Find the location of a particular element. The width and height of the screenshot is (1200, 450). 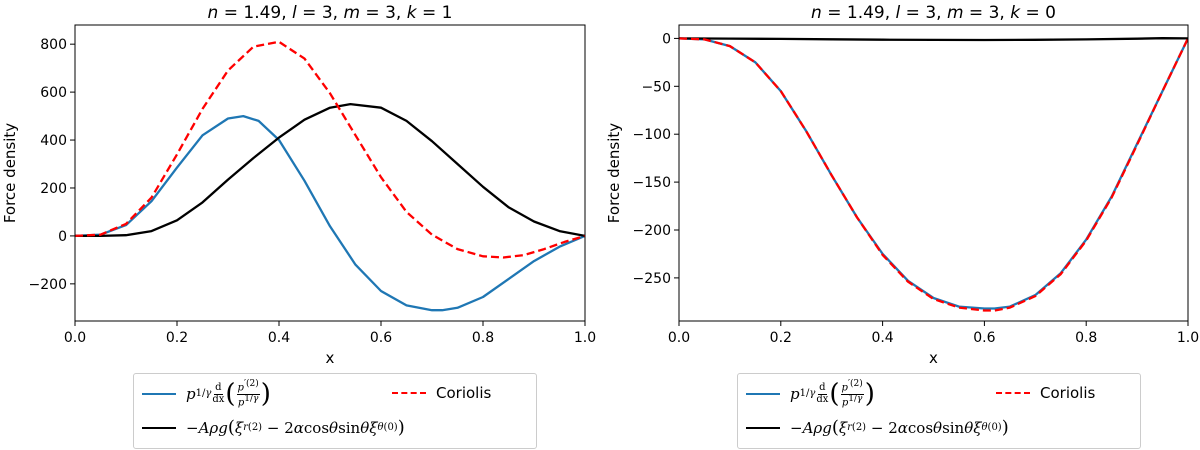

y-tick-label: −150 is located at coordinates (652, 183).